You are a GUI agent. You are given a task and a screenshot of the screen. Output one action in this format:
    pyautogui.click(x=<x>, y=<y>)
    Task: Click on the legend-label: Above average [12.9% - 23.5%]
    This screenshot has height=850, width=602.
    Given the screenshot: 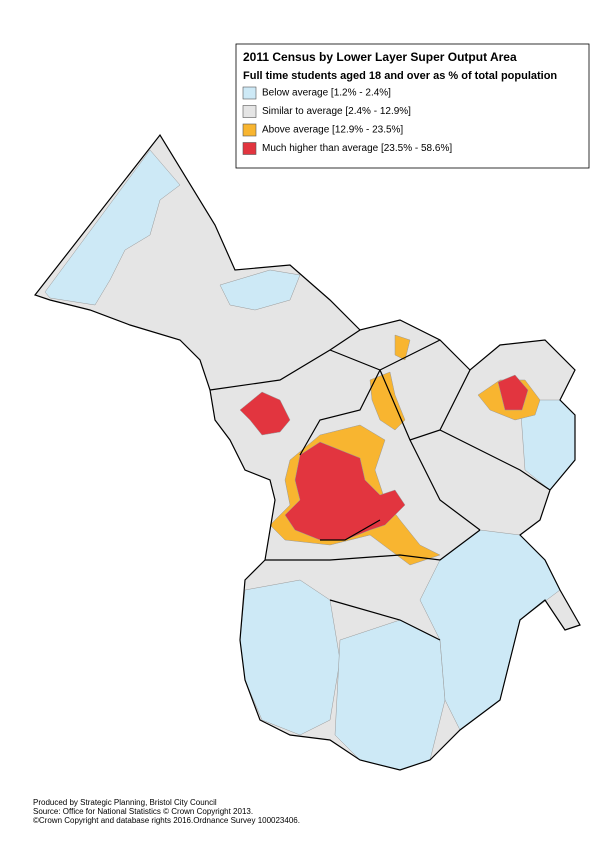 What is the action you would take?
    pyautogui.click(x=332, y=130)
    